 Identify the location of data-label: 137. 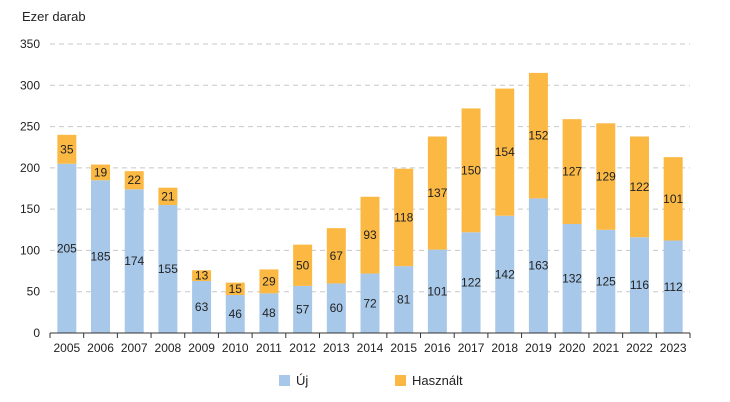
(437, 193).